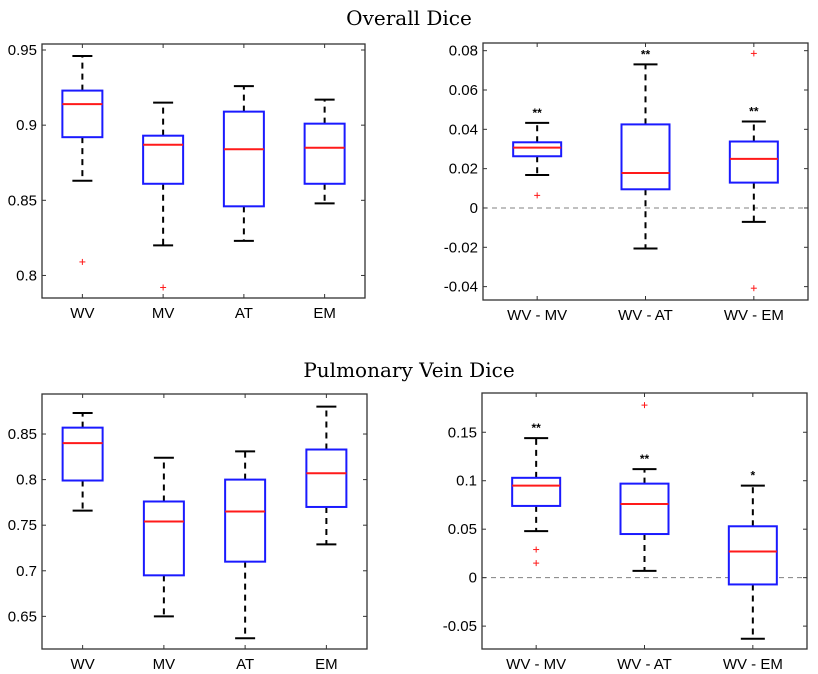 This screenshot has height=674, width=818. What do you see at coordinates (463, 51) in the screenshot?
I see `y-tick-label: 0.08` at bounding box center [463, 51].